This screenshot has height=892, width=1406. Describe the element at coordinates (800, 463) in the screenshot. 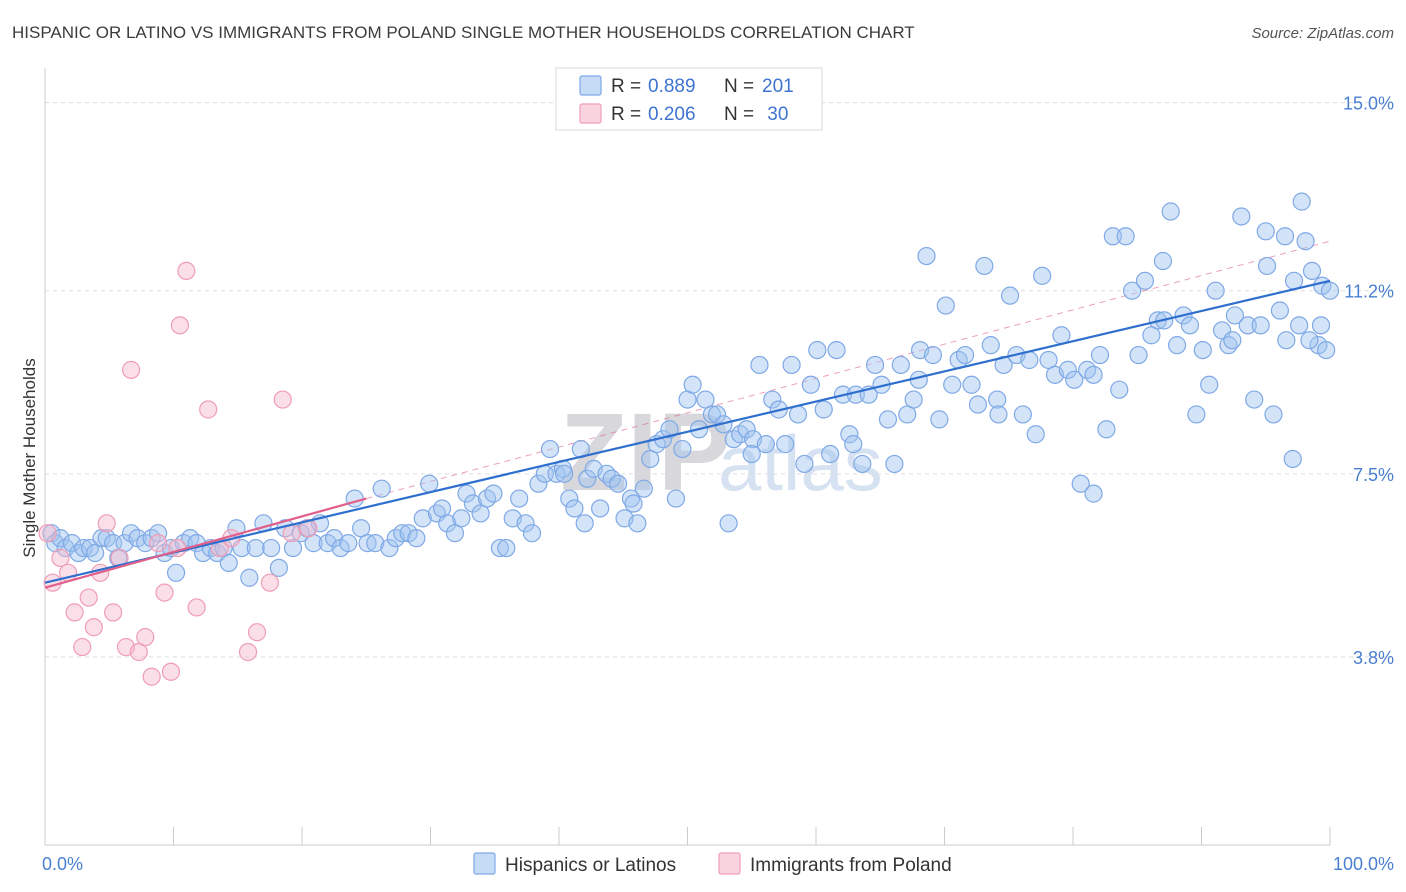

I see `watermark-atlas: atlas` at that location.